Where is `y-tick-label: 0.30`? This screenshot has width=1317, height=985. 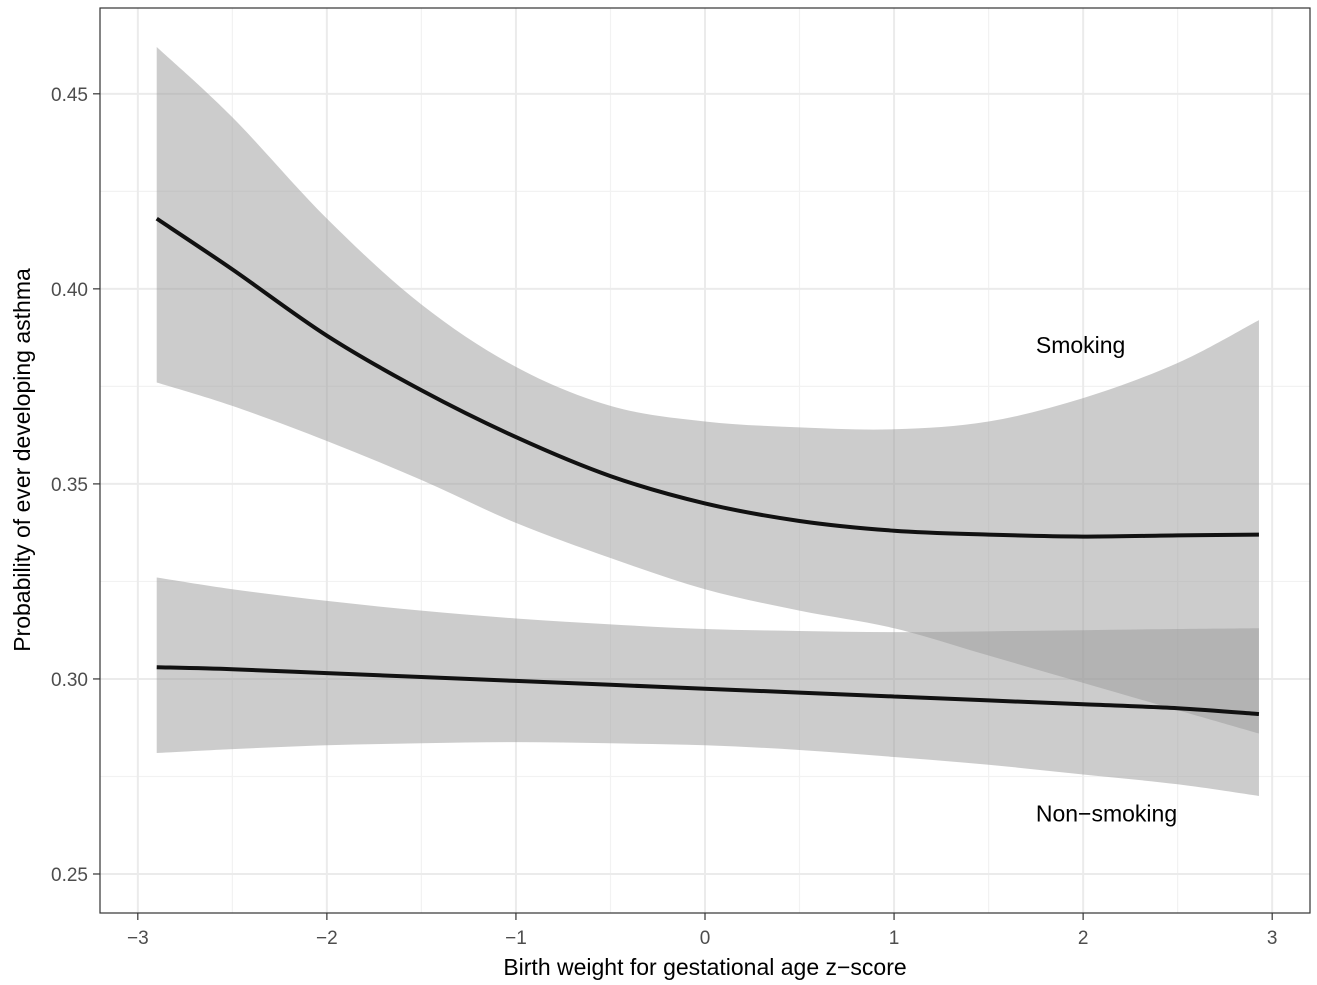 y-tick-label: 0.30 is located at coordinates (69, 680).